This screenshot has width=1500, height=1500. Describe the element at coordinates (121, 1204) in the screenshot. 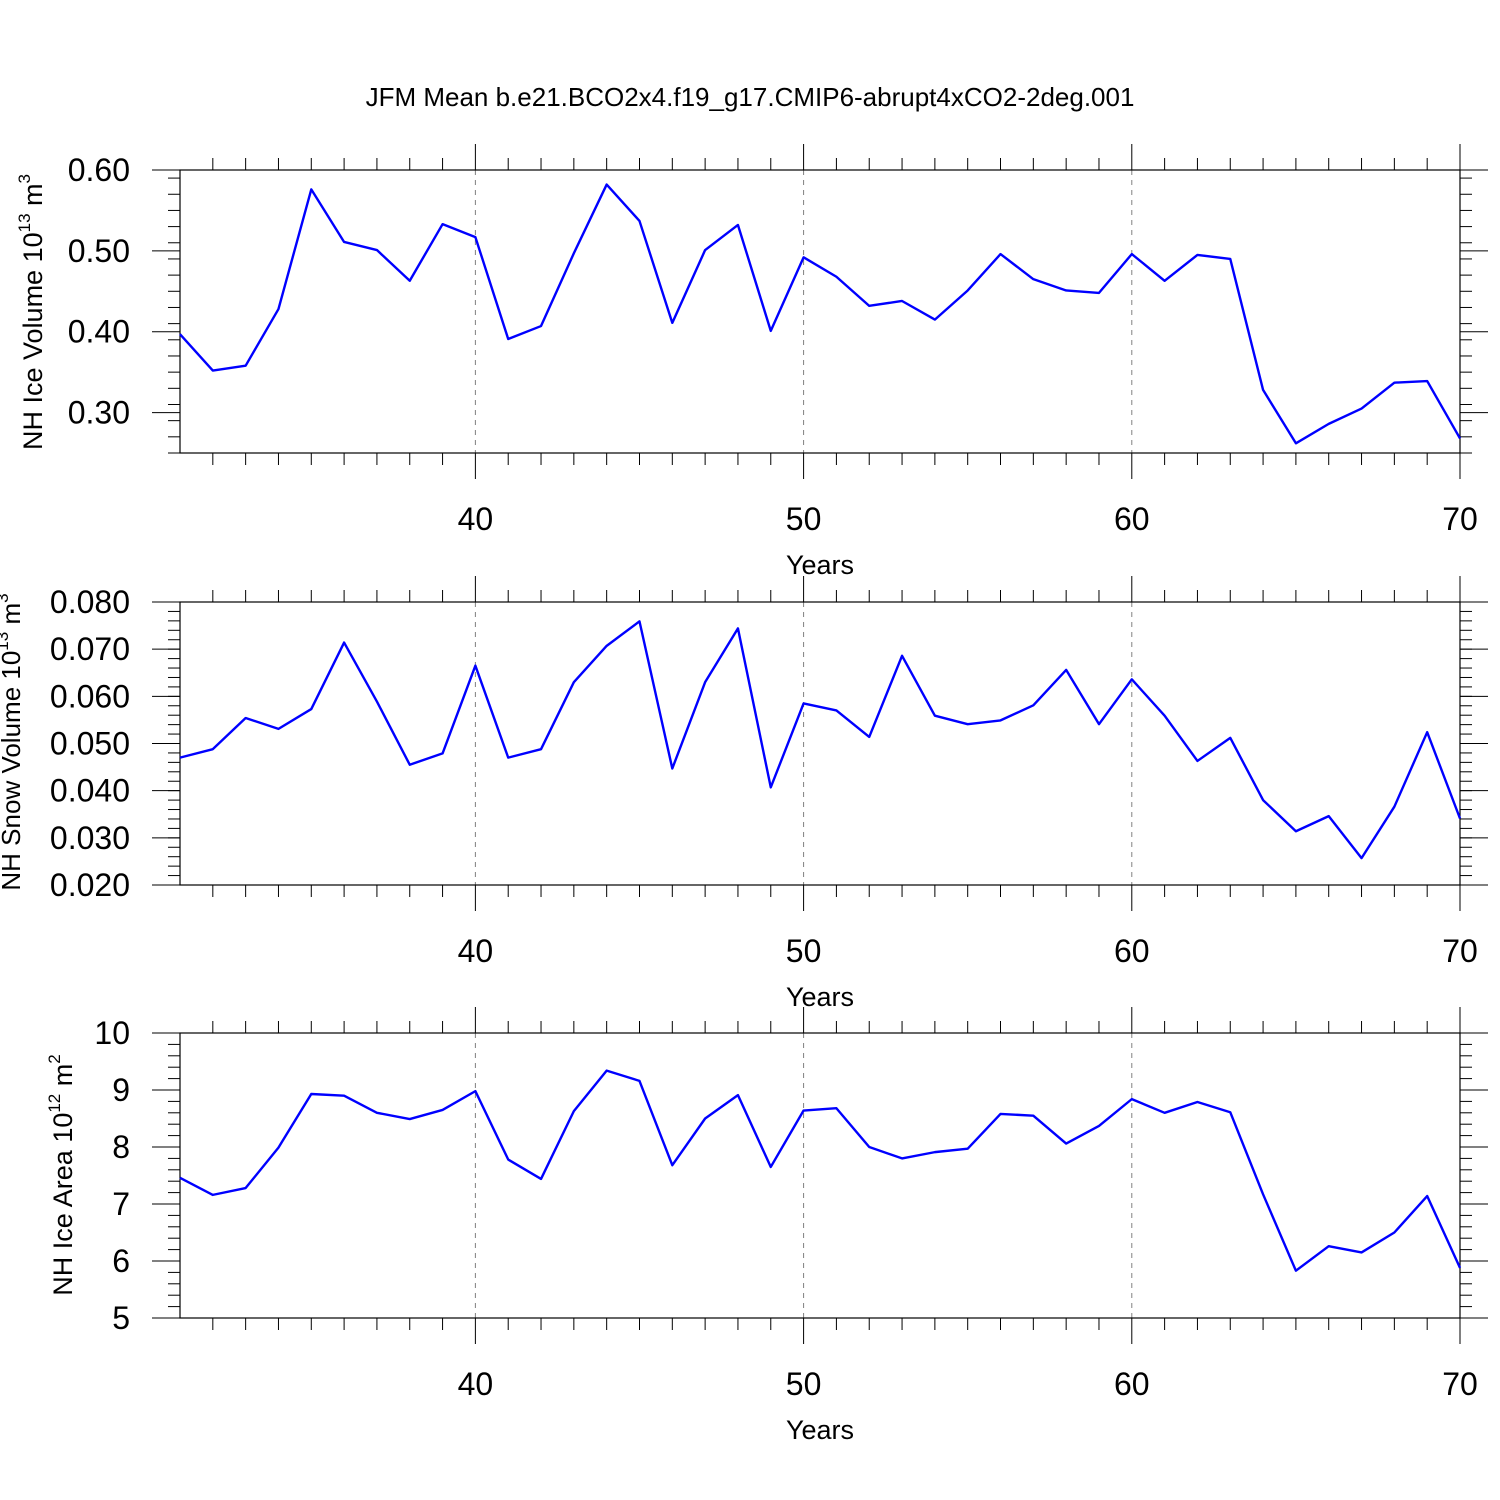

I see `y-tick-label: 7` at that location.